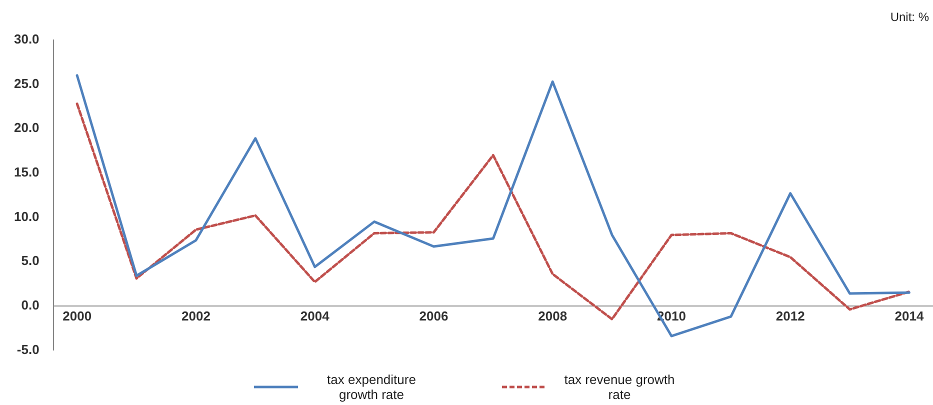 Image resolution: width=933 pixels, height=405 pixels. Describe the element at coordinates (315, 316) in the screenshot. I see `x-tick-label: 2004` at that location.